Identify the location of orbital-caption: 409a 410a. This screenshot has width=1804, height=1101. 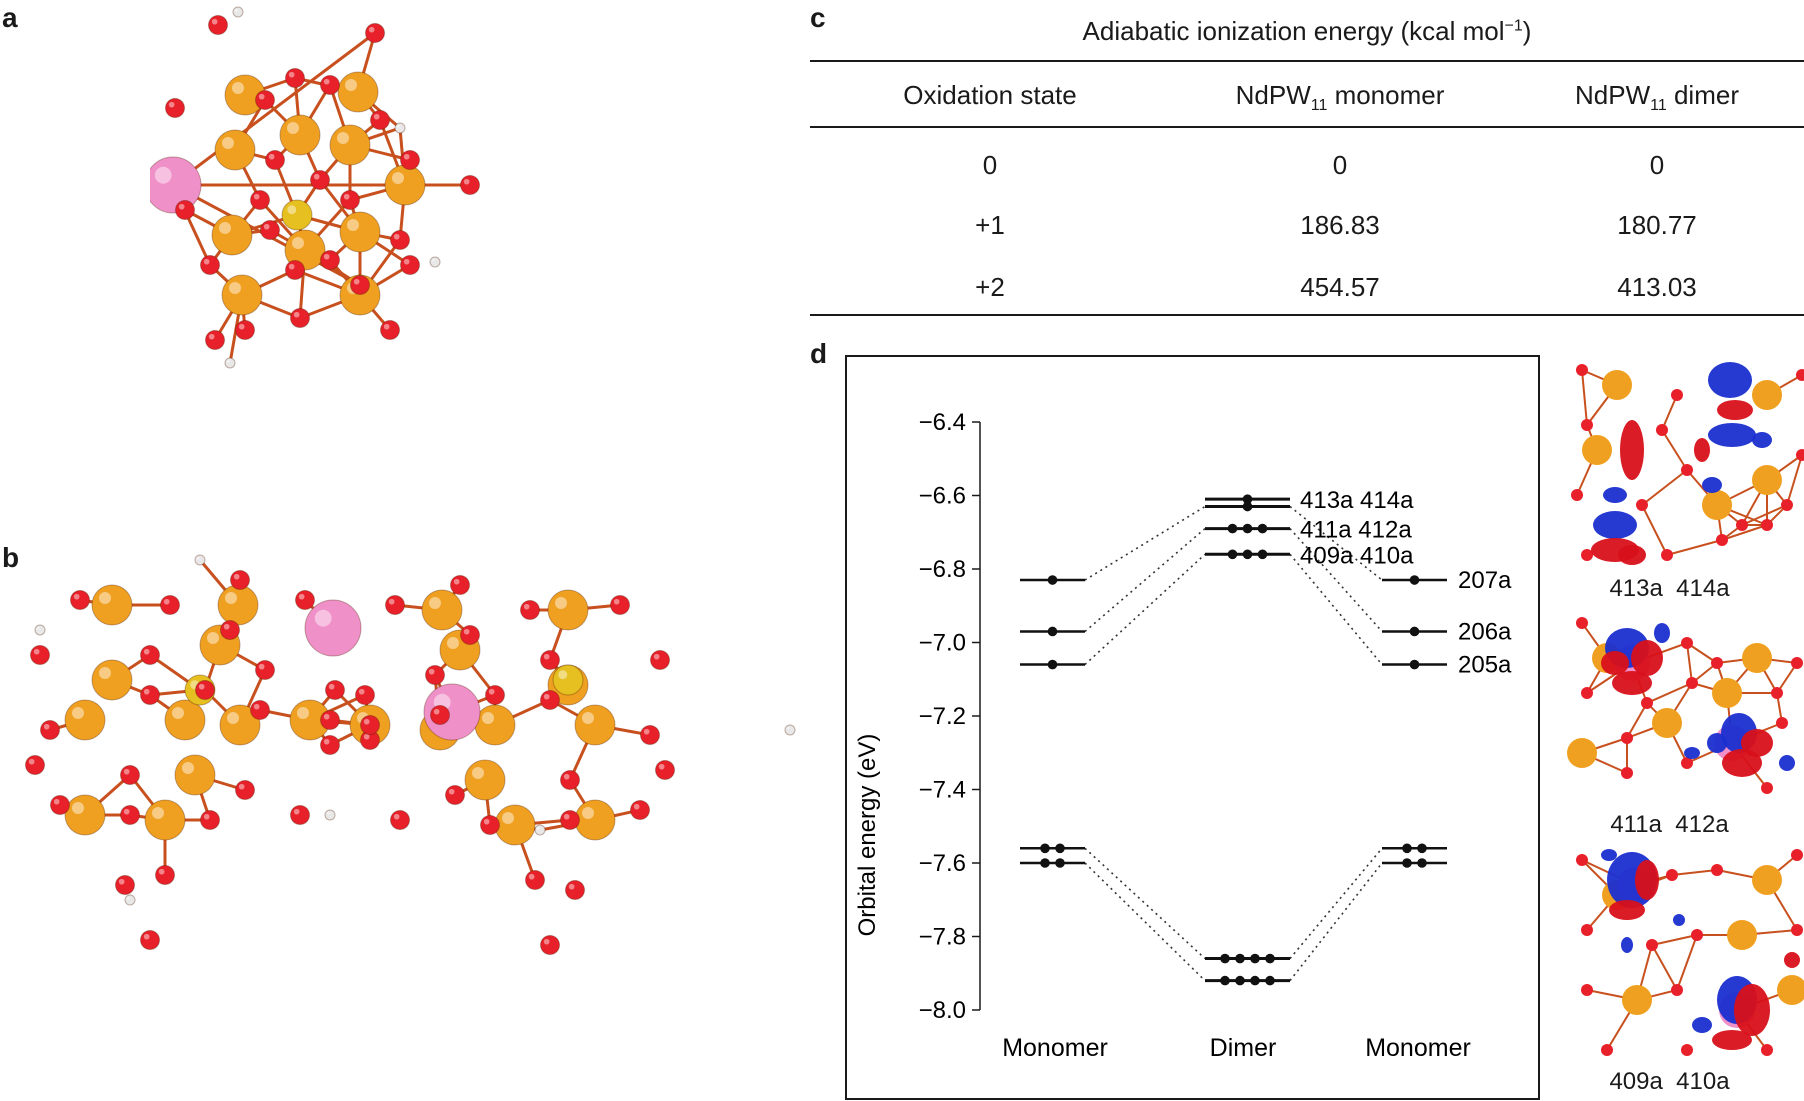
(1669, 1081).